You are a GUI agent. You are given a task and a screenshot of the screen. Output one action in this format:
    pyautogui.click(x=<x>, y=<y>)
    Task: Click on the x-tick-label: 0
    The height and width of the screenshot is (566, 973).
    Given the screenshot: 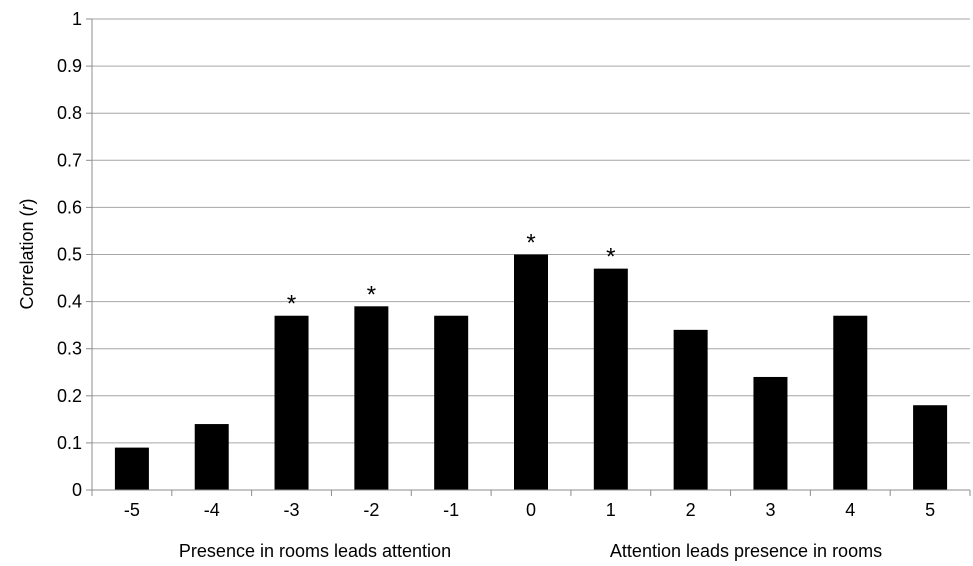 What is the action you would take?
    pyautogui.click(x=531, y=510)
    